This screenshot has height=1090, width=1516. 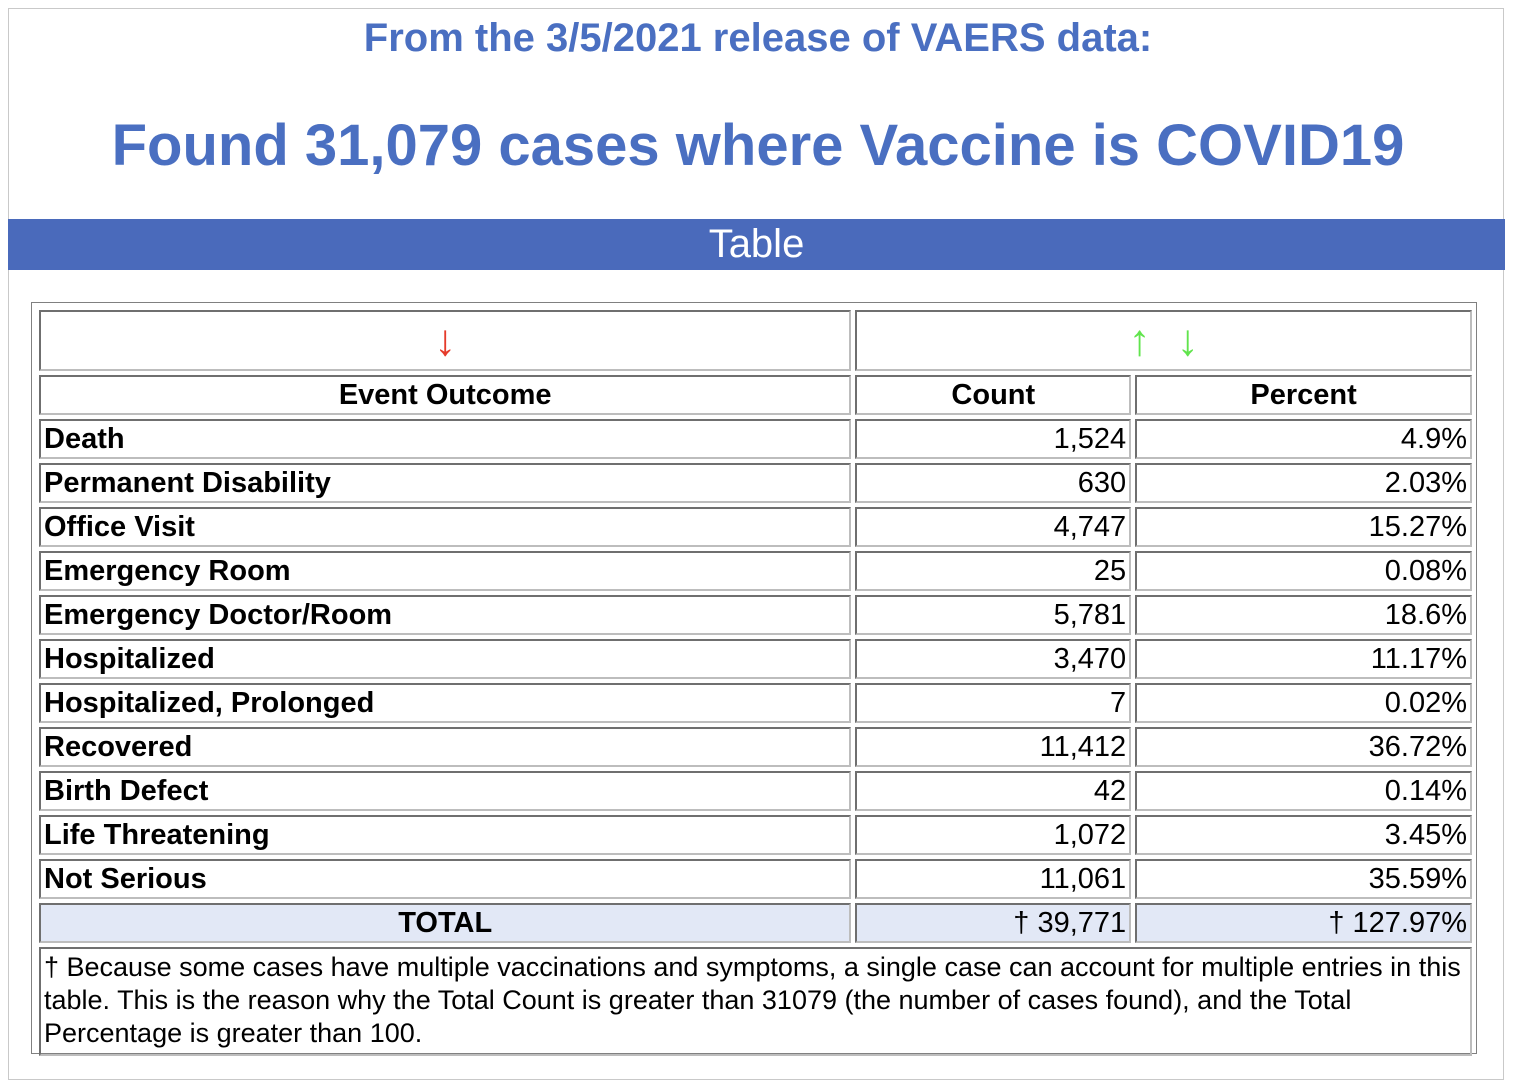 What do you see at coordinates (445, 835) in the screenshot?
I see `row-outcome: Life Threatening` at bounding box center [445, 835].